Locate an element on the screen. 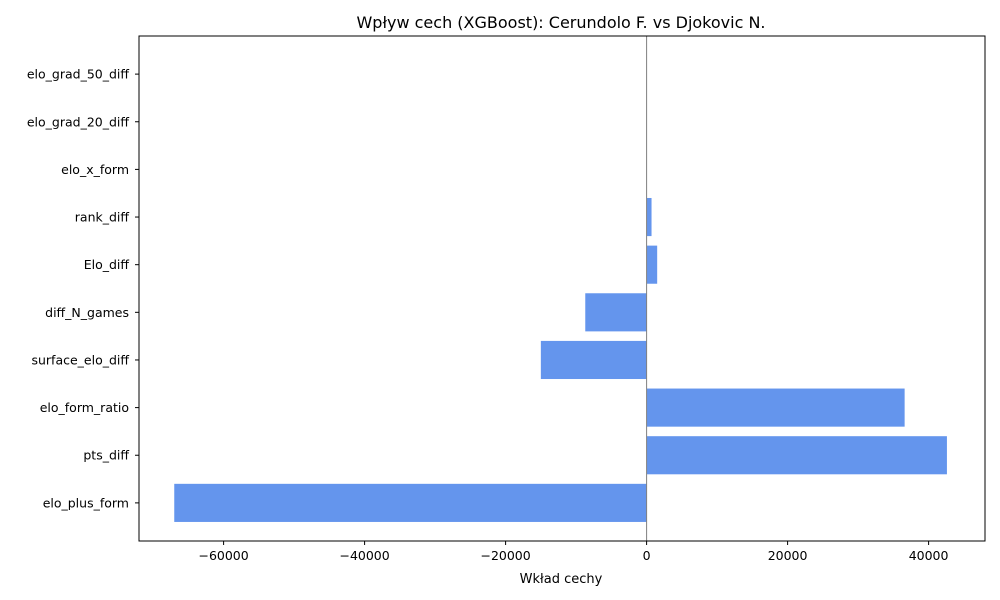 The height and width of the screenshot is (600, 1000). y-tick-label: elo_grad_20_diff is located at coordinates (78, 121).